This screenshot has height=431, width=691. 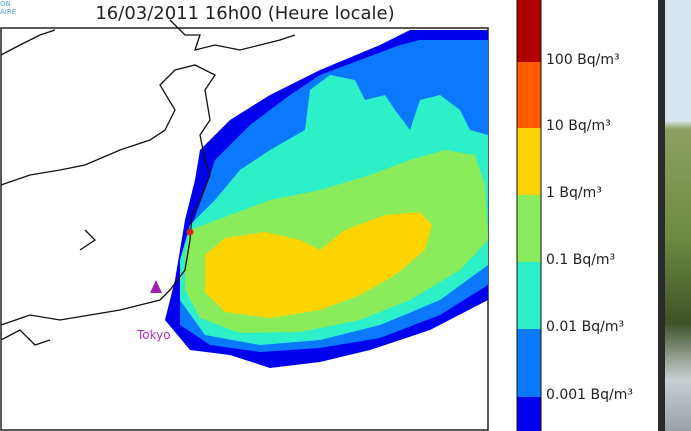 What do you see at coordinates (578, 126) in the screenshot?
I see `colorbar-label: 10 Bq/m³` at bounding box center [578, 126].